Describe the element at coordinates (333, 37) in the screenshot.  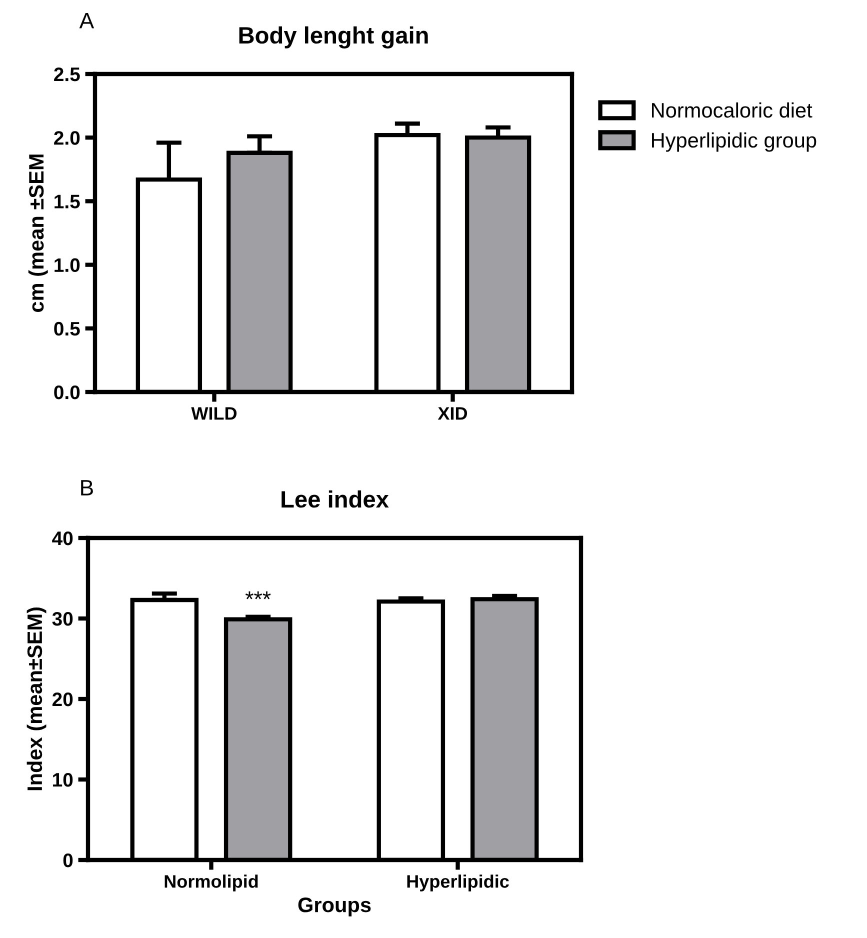
I see `chart-title: Body lenght gain` at that location.